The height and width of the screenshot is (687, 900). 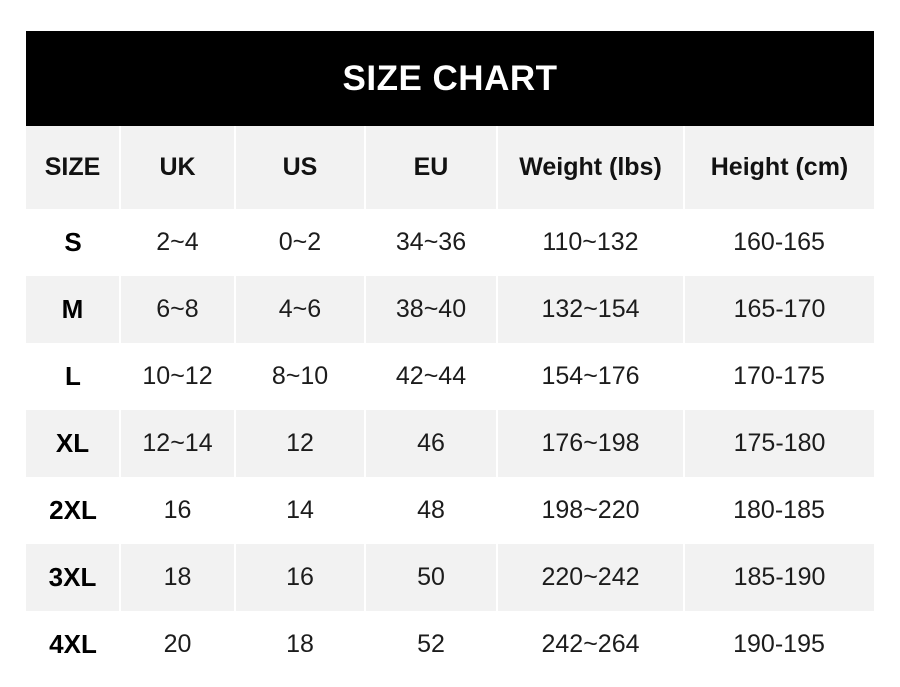 I want to click on table-row: XL 12~14 12 46 176~198 175-180, so click(x=450, y=443).